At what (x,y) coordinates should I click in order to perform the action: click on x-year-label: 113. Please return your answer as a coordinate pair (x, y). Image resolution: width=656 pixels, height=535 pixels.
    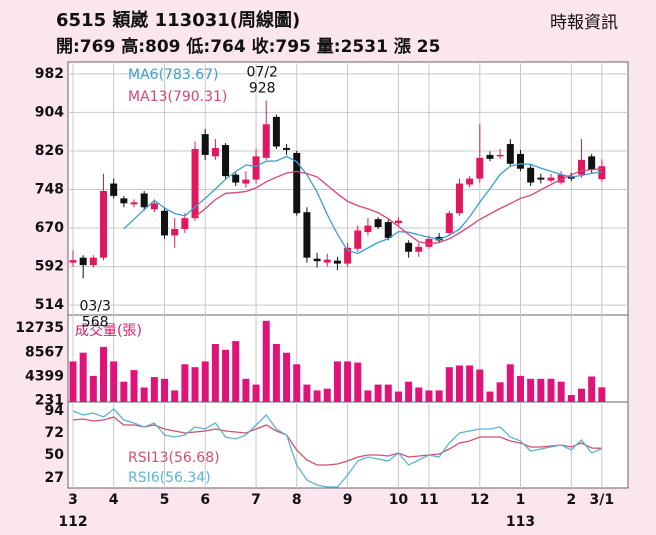
    Looking at the image, I should click on (520, 522).